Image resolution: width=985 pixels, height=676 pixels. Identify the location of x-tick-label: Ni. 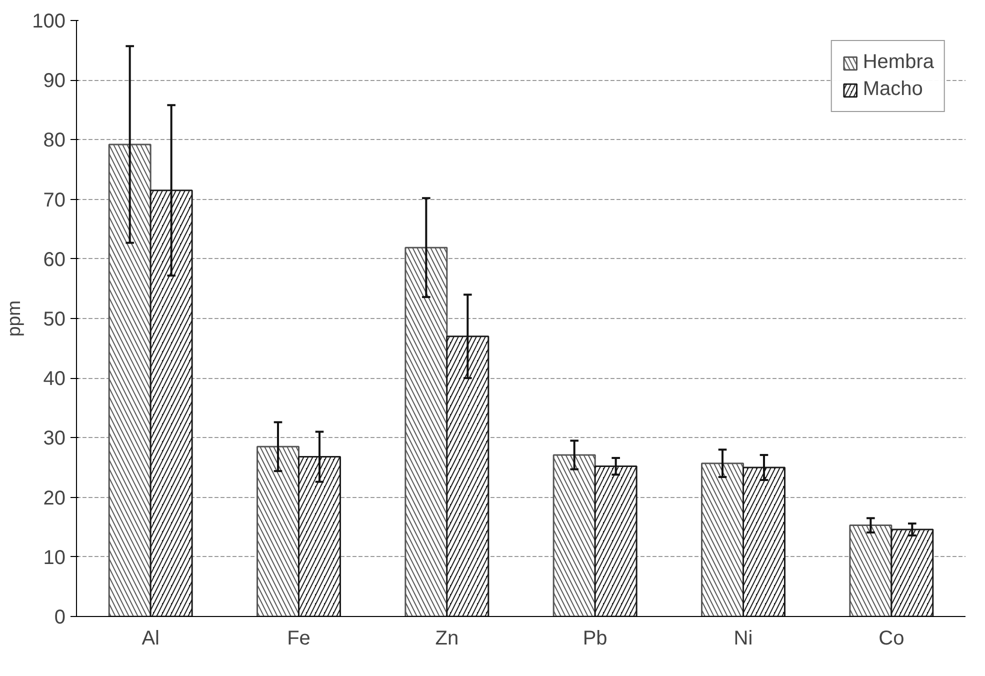
(743, 639).